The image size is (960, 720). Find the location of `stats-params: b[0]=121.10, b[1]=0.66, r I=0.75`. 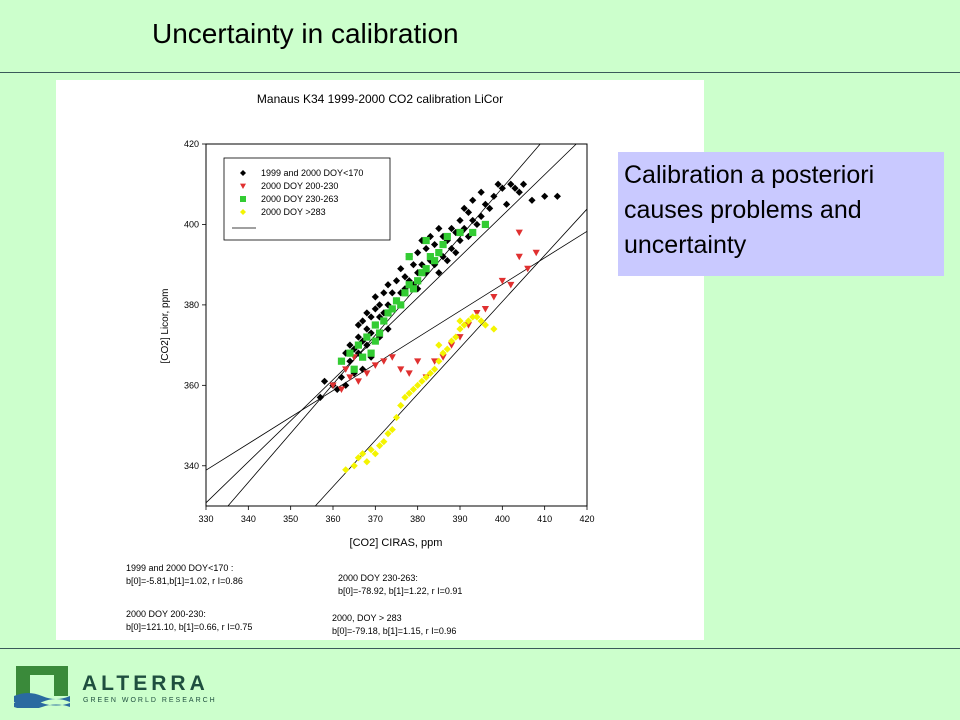

stats-params: b[0]=121.10, b[1]=0.66, r I=0.75 is located at coordinates (189, 627).